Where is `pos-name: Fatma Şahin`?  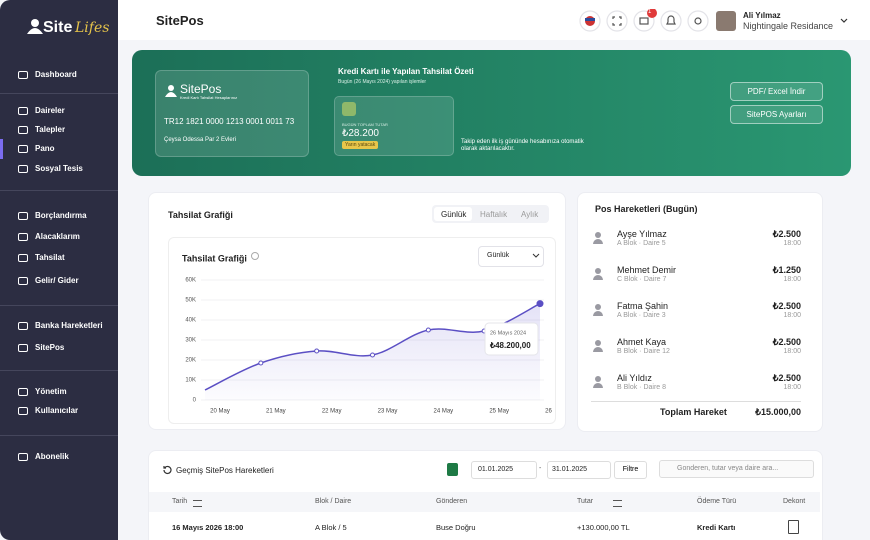
pos-name: Fatma Şahin is located at coordinates (643, 306).